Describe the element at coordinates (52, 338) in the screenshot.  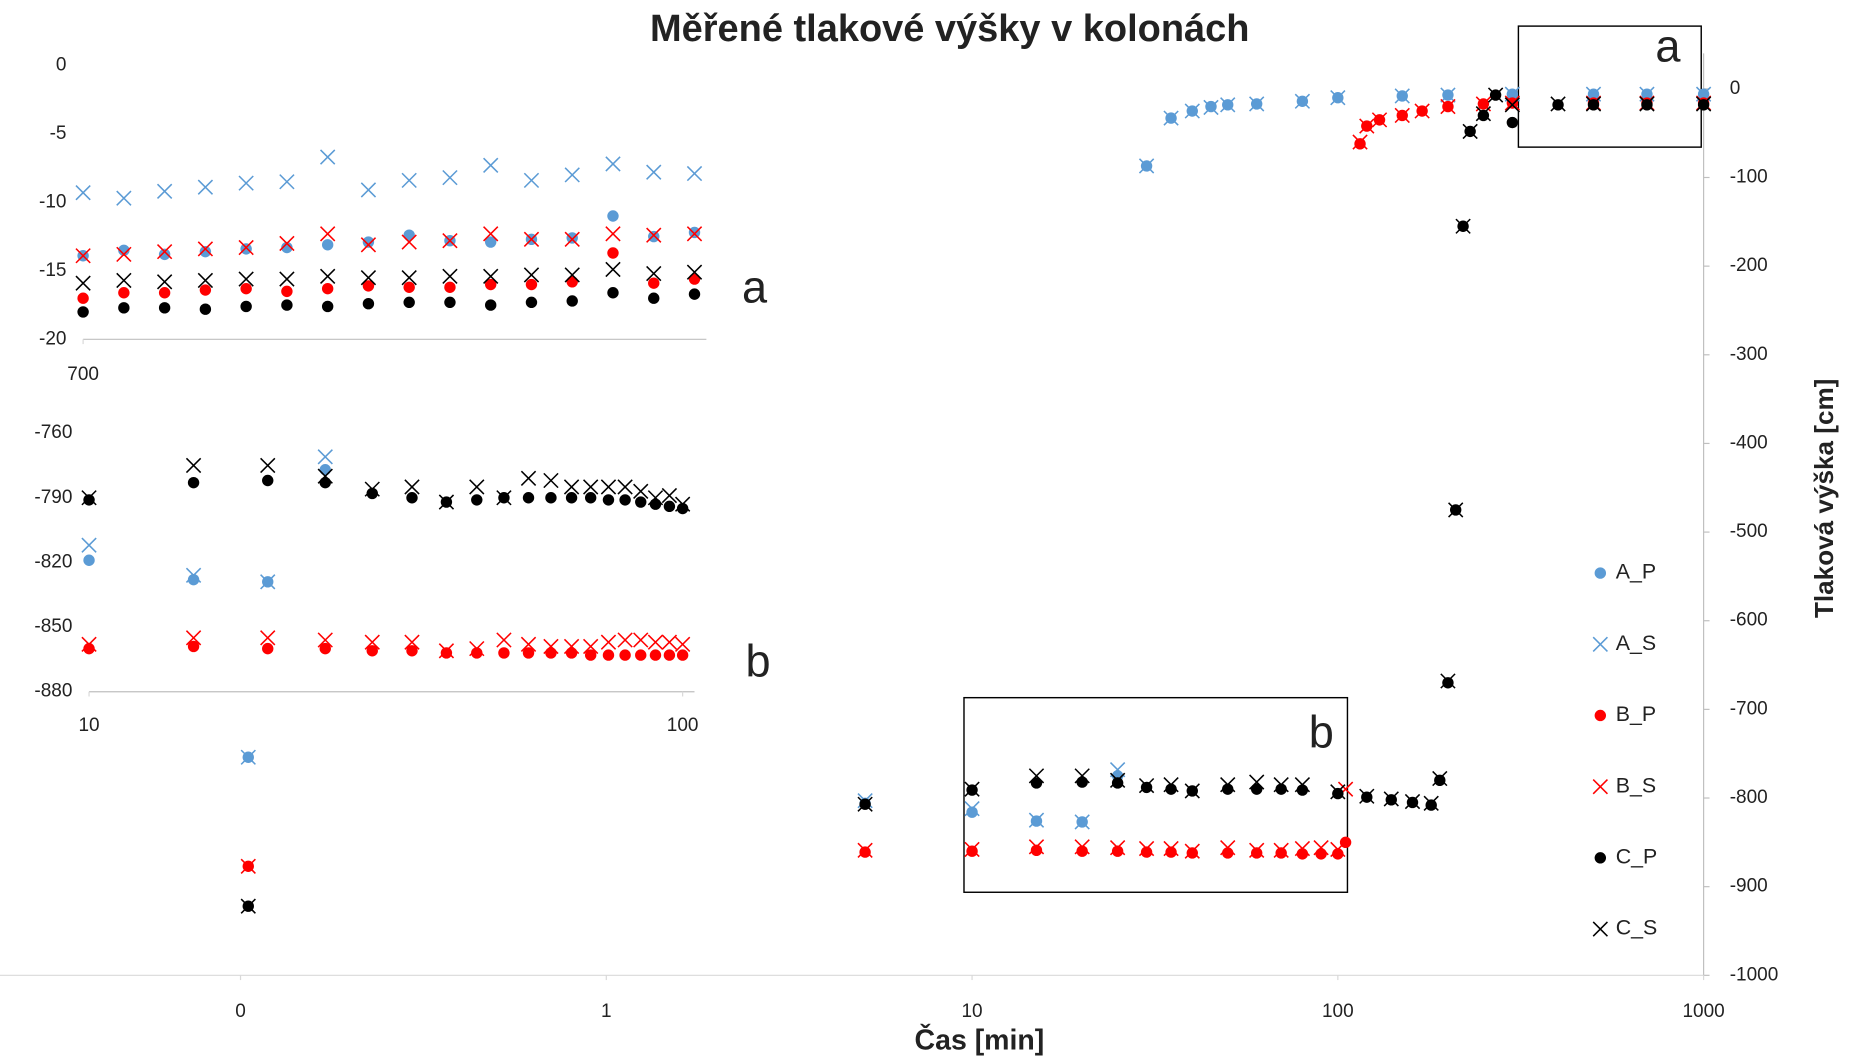
I see `y-tick-label: -20` at that location.